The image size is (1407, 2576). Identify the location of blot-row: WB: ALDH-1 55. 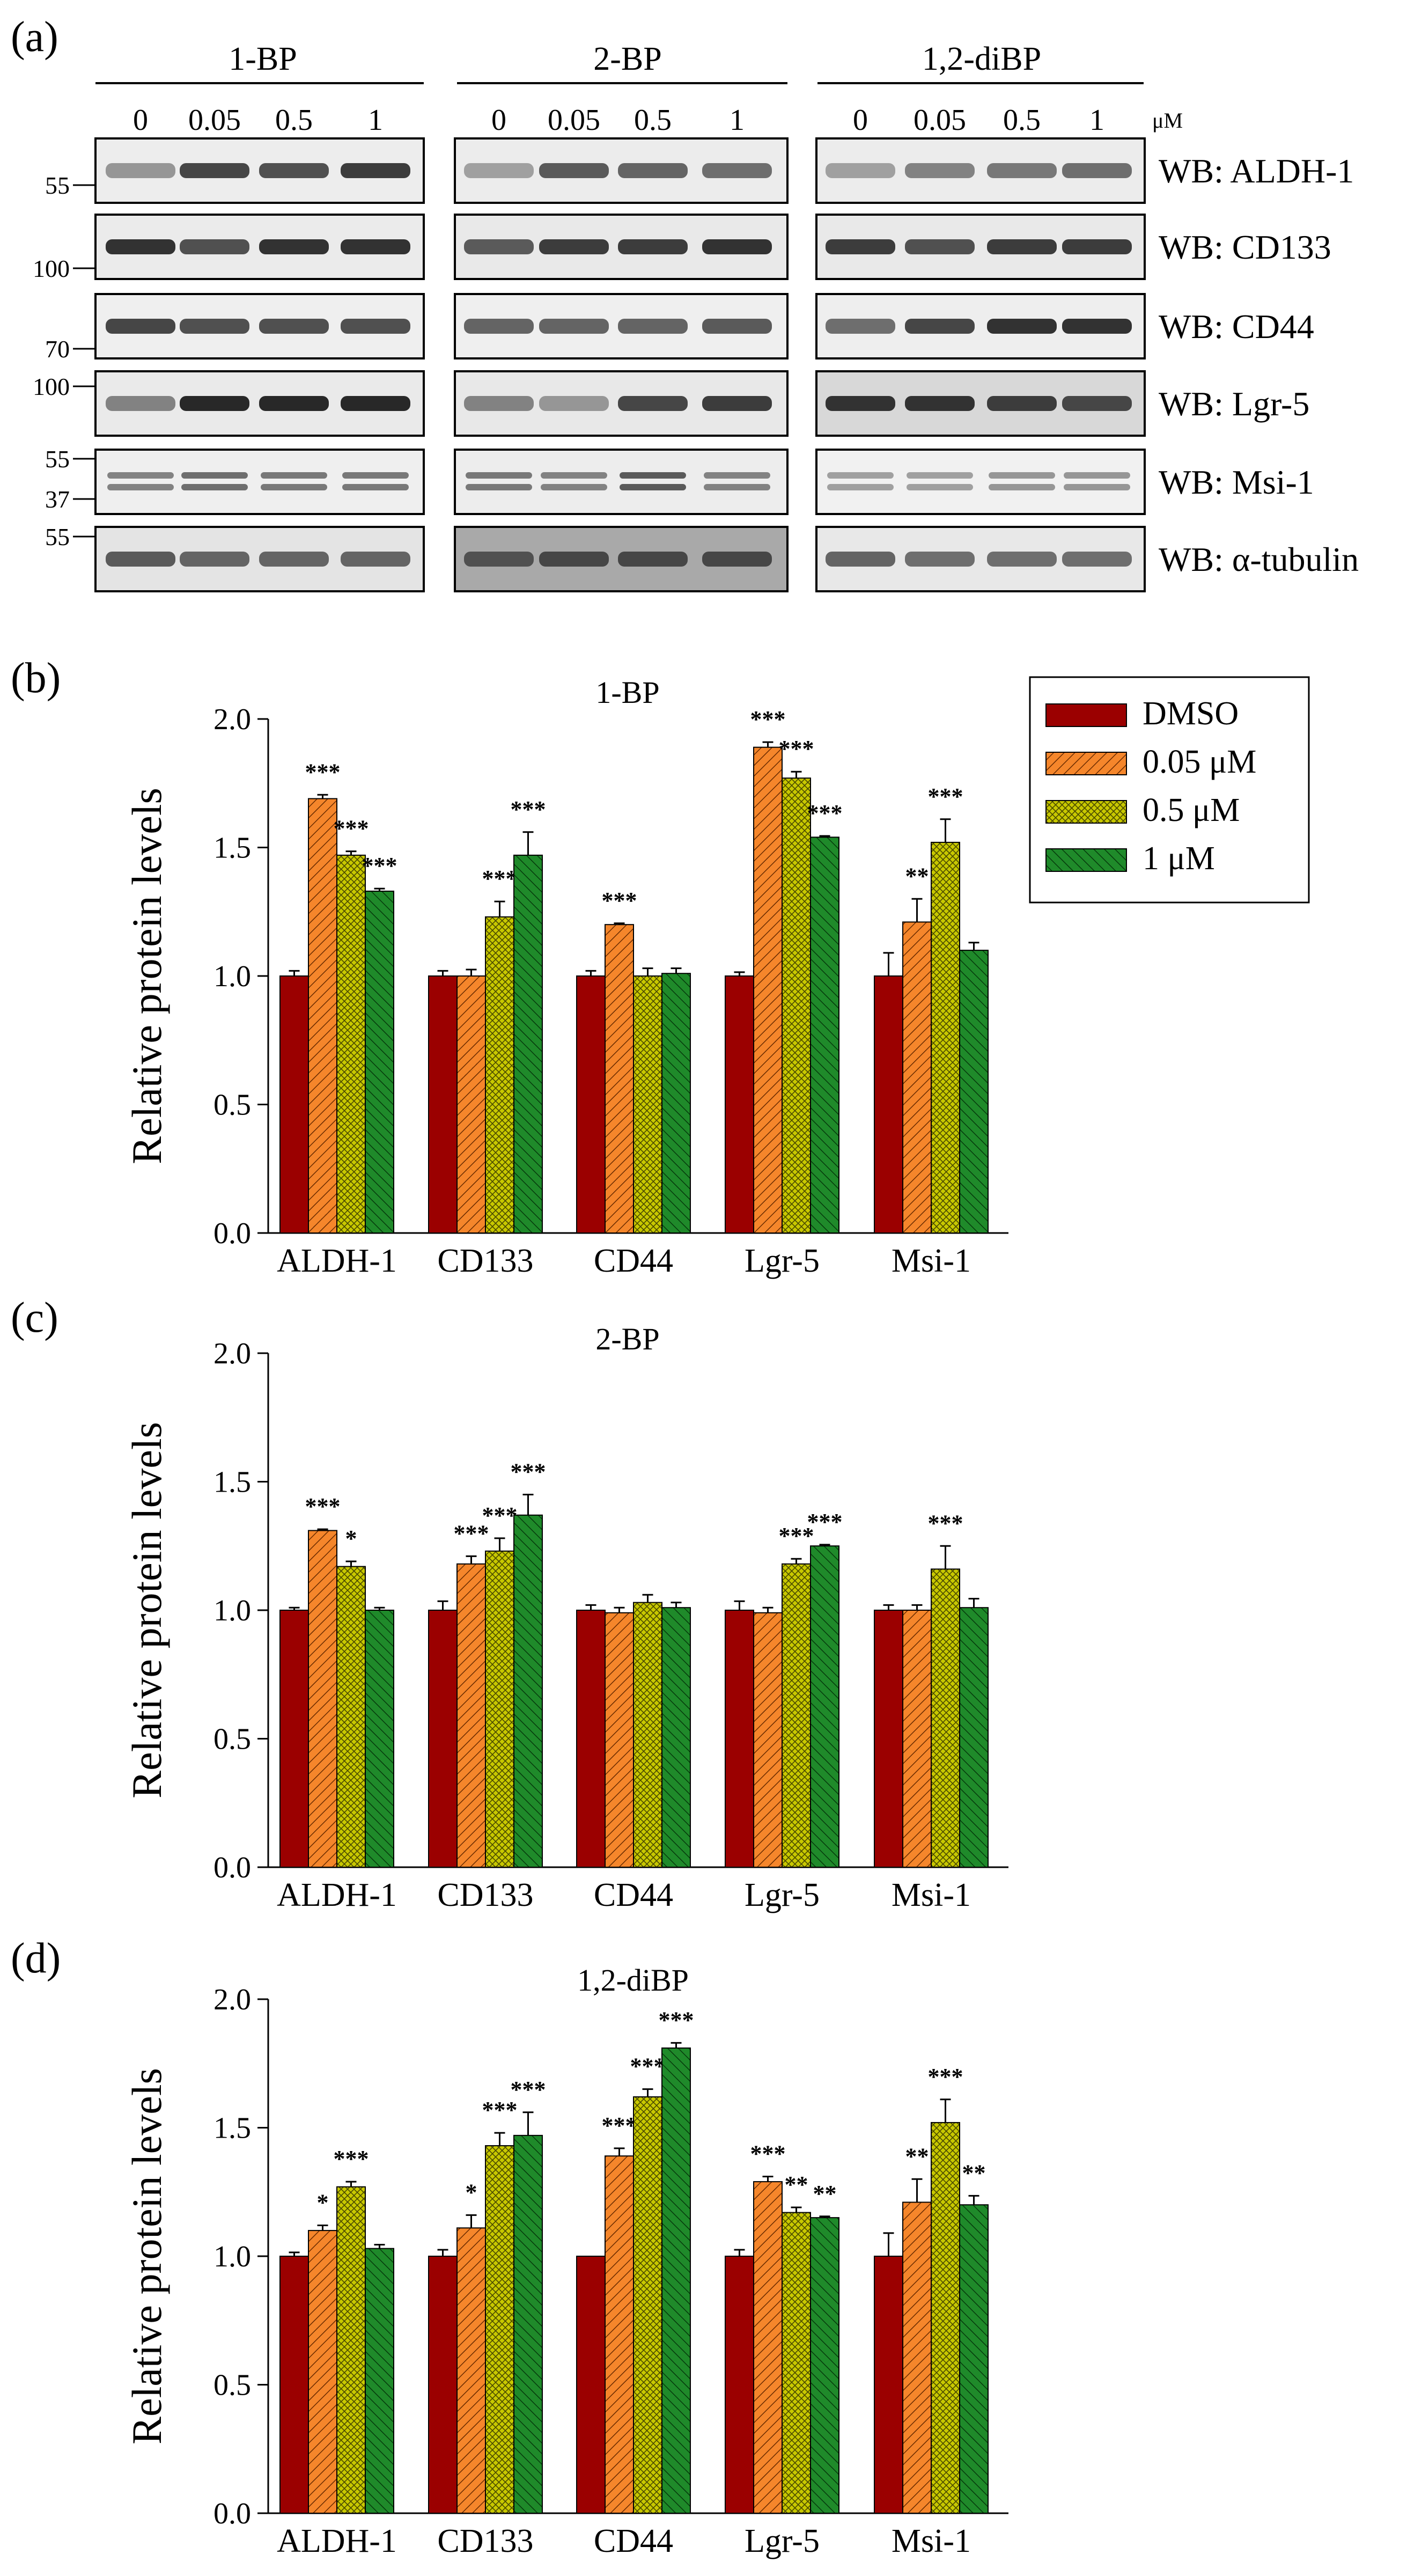
(700, 170).